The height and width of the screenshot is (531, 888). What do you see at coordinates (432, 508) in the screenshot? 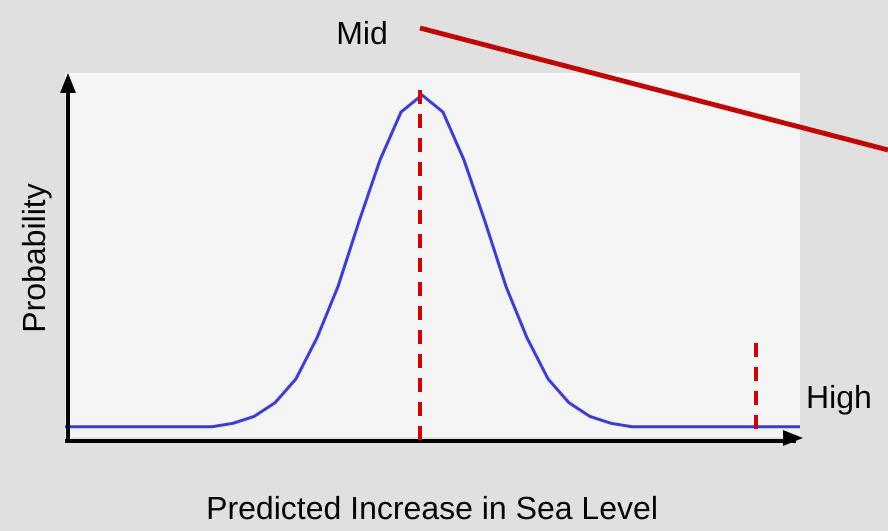
I see `x-axis-title: Predicted Increase in Sea Level` at bounding box center [432, 508].